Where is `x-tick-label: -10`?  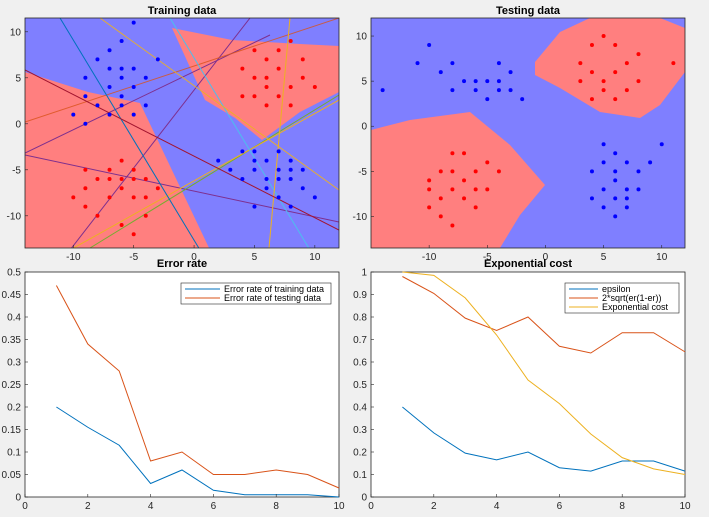
x-tick-label: -10 is located at coordinates (429, 257).